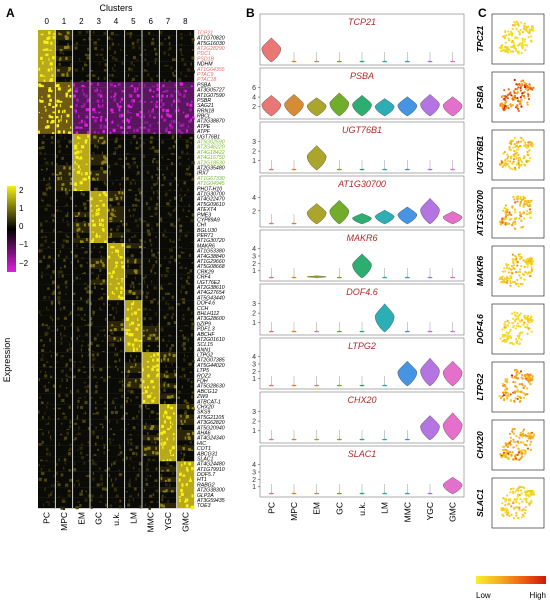 This screenshot has height=611, width=550. I want to click on gene-label: ATPE, so click(203, 127).